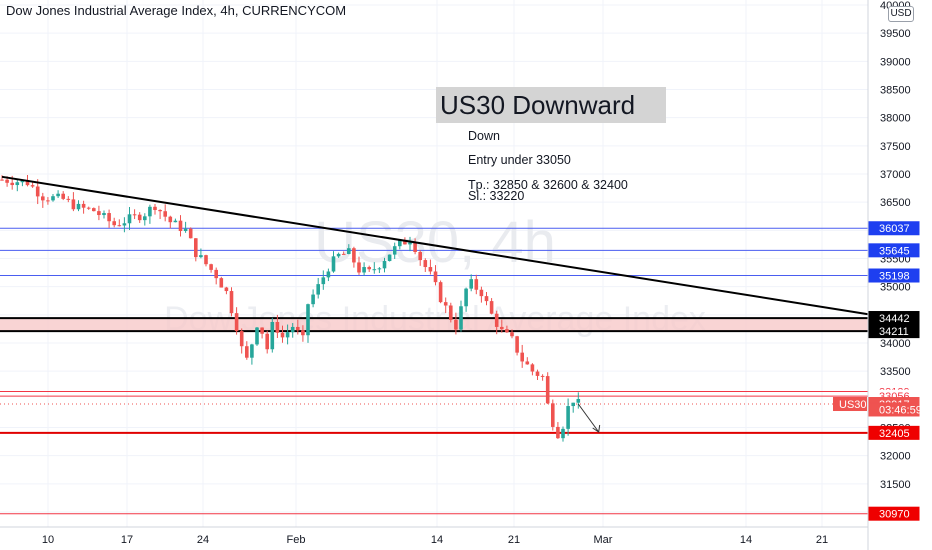 This screenshot has width=932, height=550. What do you see at coordinates (895, 203) in the screenshot?
I see `price-tick-label: 36500` at bounding box center [895, 203].